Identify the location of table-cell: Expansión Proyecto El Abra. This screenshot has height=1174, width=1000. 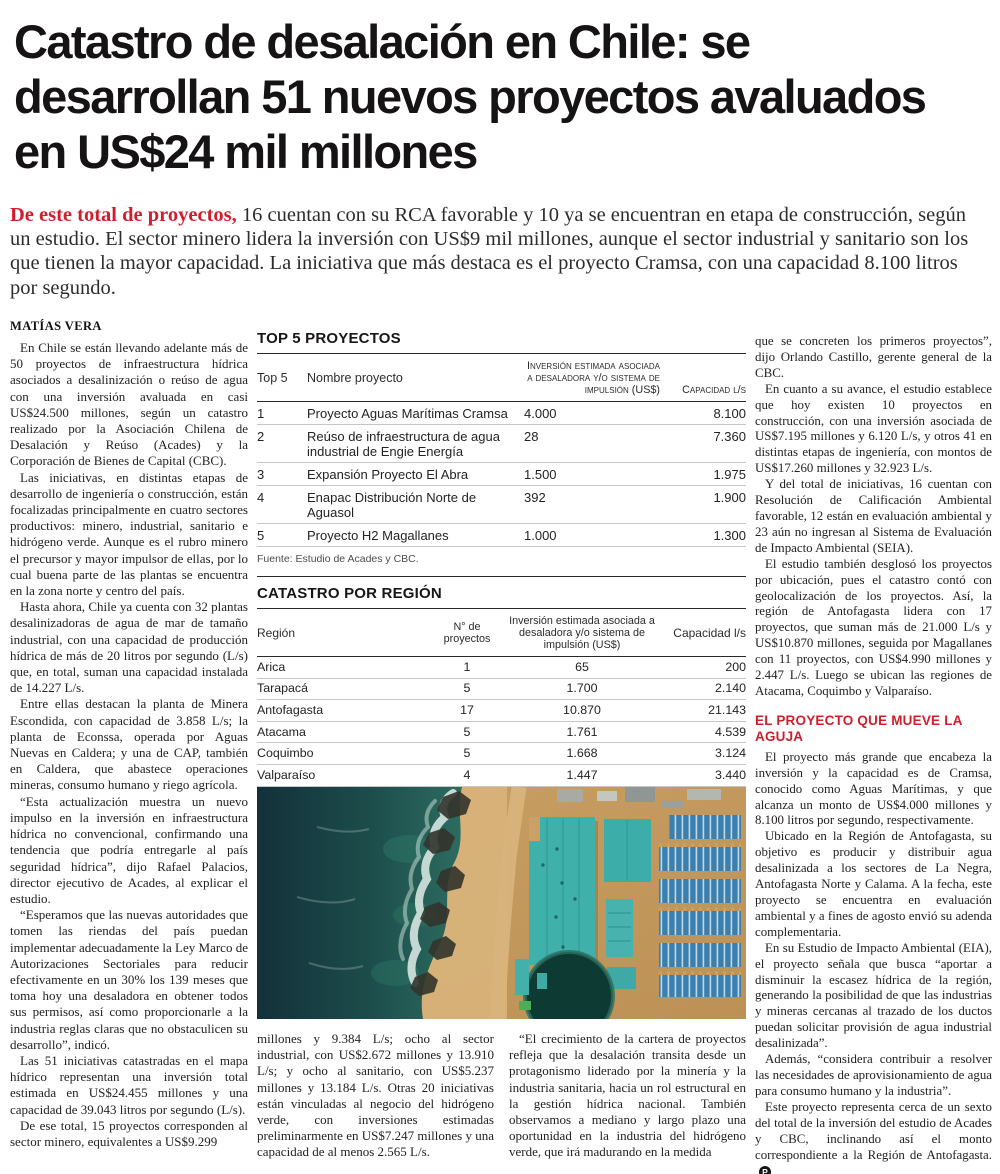
(414, 474).